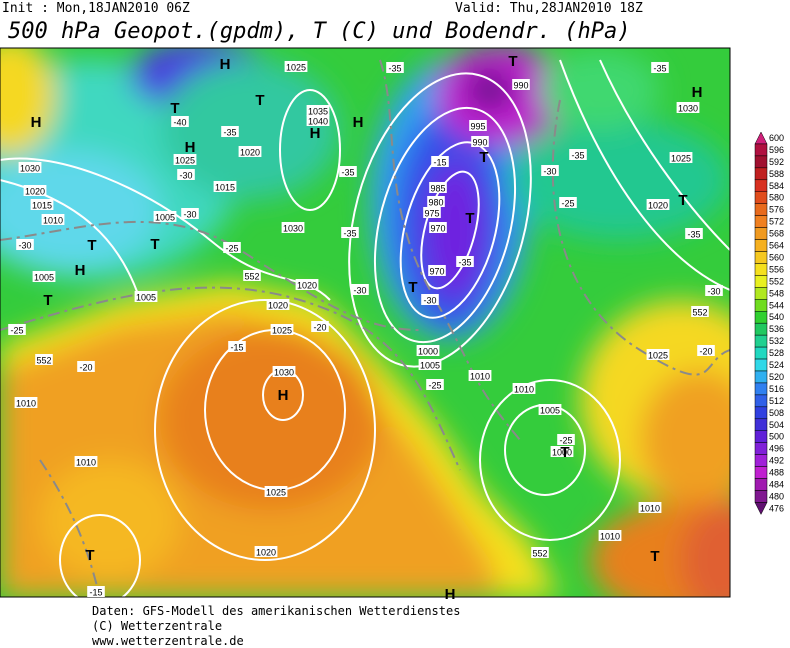  What do you see at coordinates (318, 112) in the screenshot?
I see `contour-label: 1035` at bounding box center [318, 112].